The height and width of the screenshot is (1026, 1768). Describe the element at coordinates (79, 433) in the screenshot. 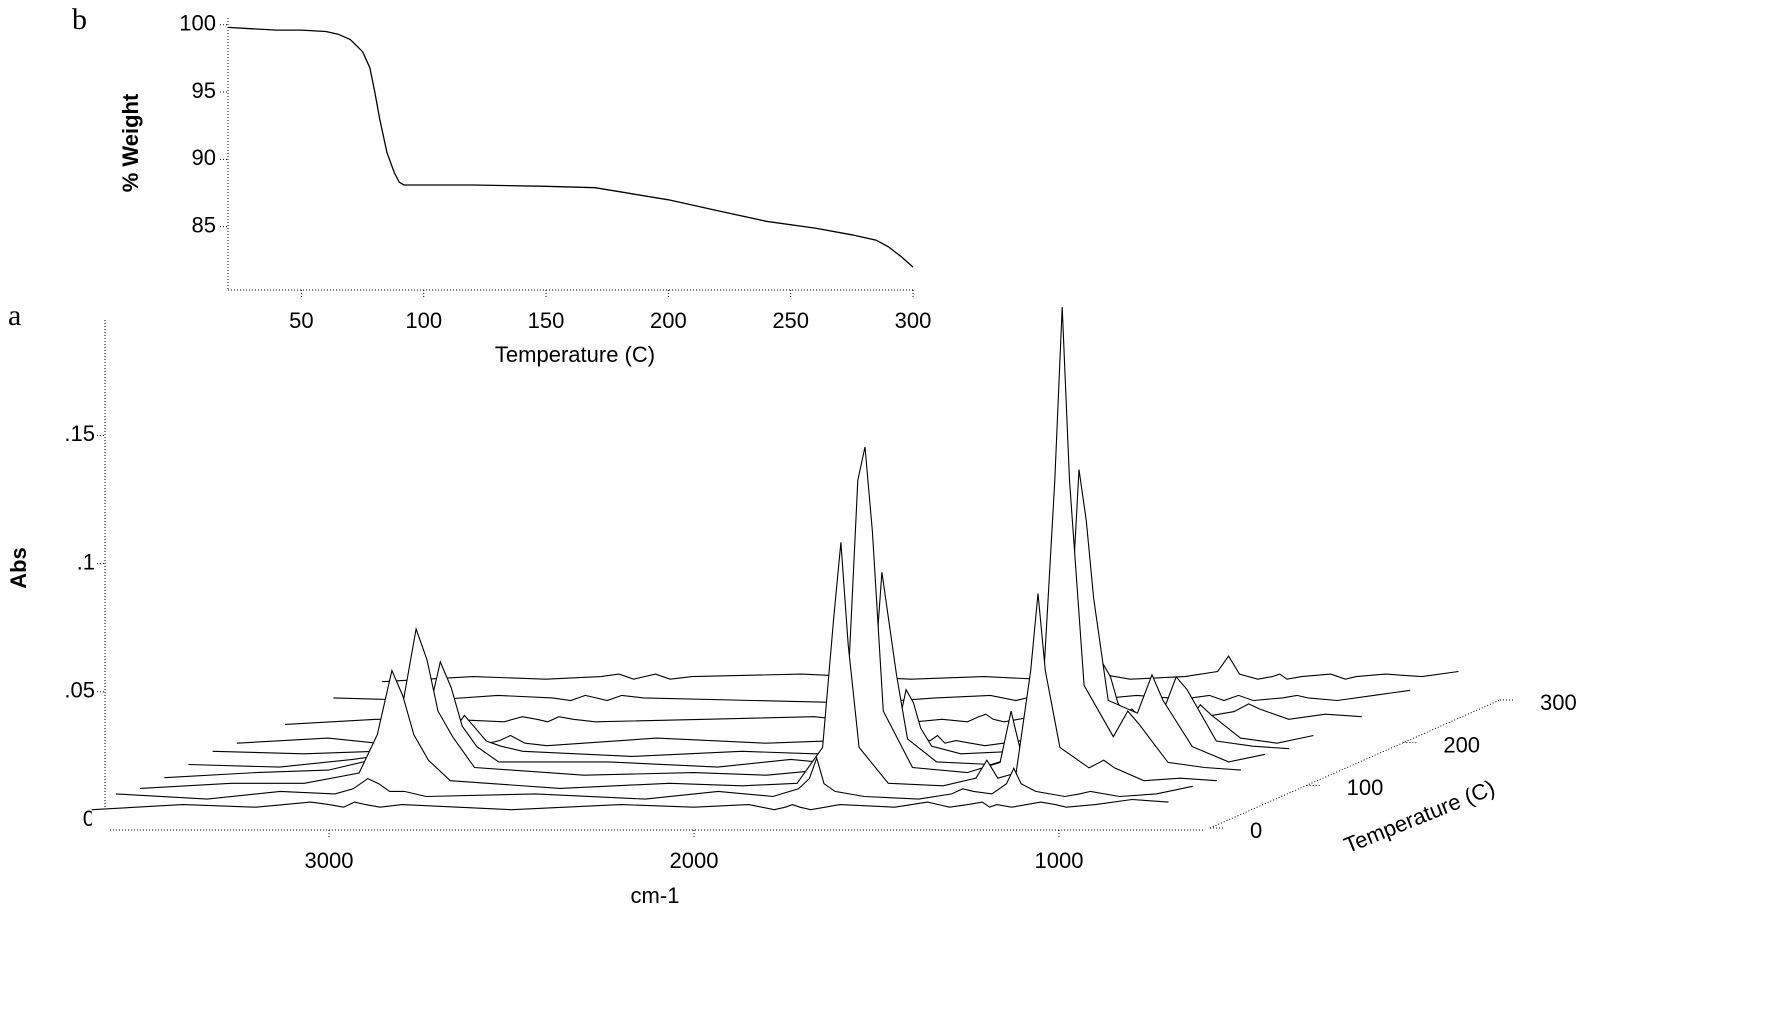

I see `y-tick-label: .15` at that location.